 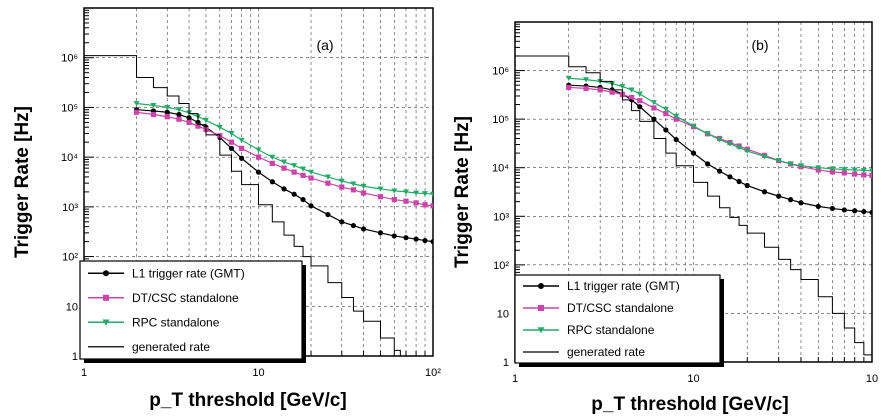 I want to click on x-tick-label: 1, so click(x=84, y=373).